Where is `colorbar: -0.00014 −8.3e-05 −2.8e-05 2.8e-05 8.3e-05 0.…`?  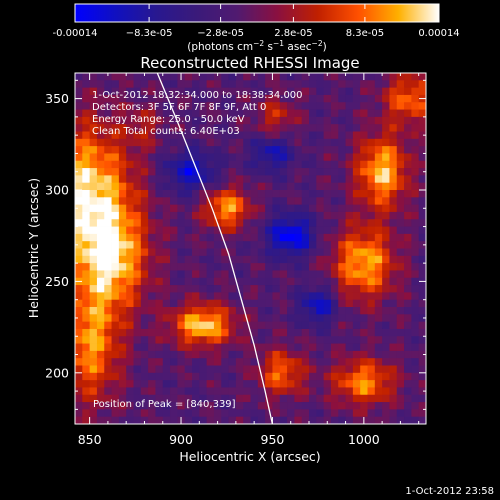 colorbar: -0.00014 −8.3e-05 −2.8e-05 2.8e-05 8.3e-05 0.… is located at coordinates (256, 28).